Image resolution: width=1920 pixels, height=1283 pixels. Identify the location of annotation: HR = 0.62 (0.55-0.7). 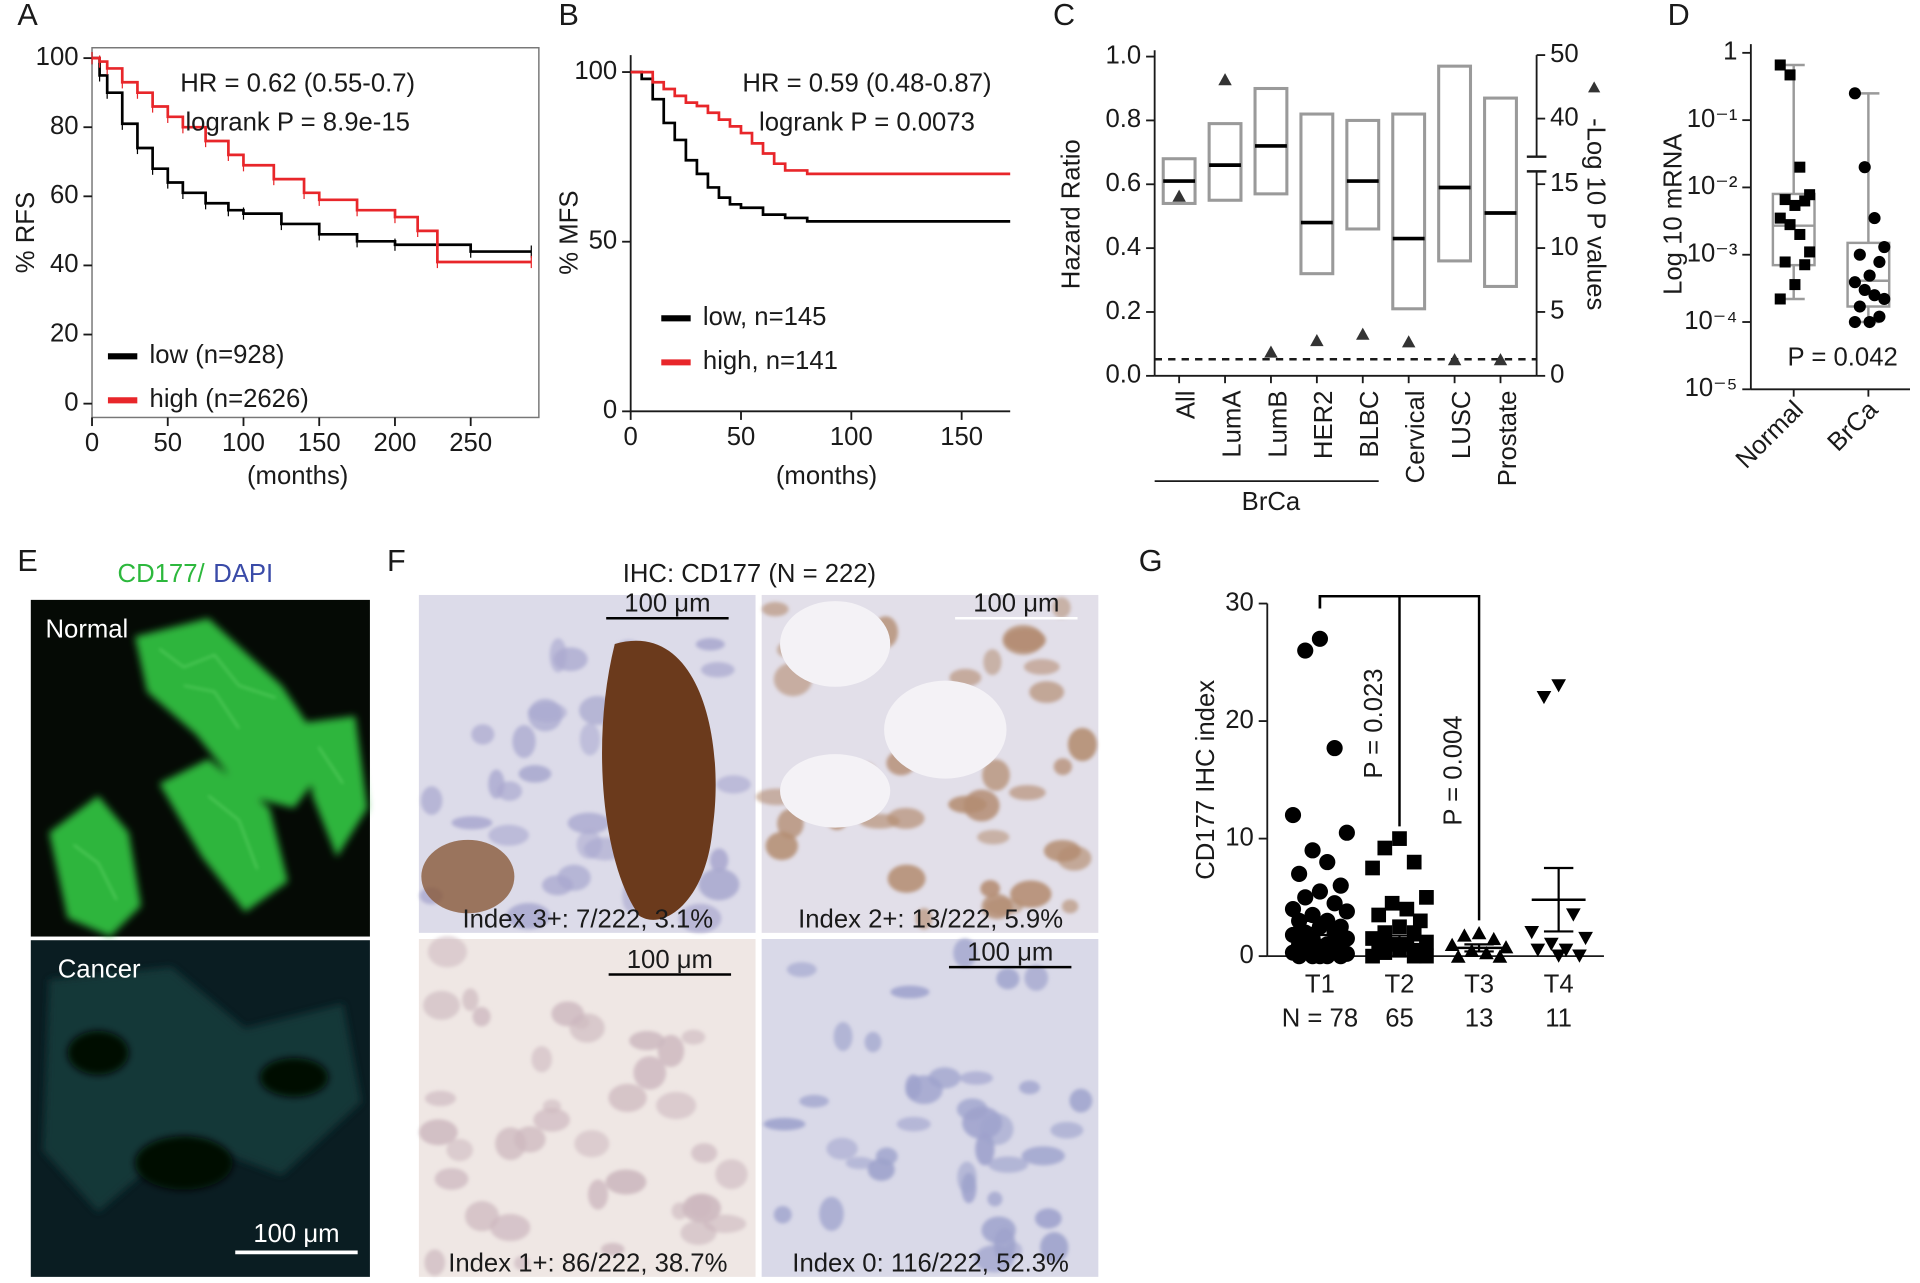
(297, 83).